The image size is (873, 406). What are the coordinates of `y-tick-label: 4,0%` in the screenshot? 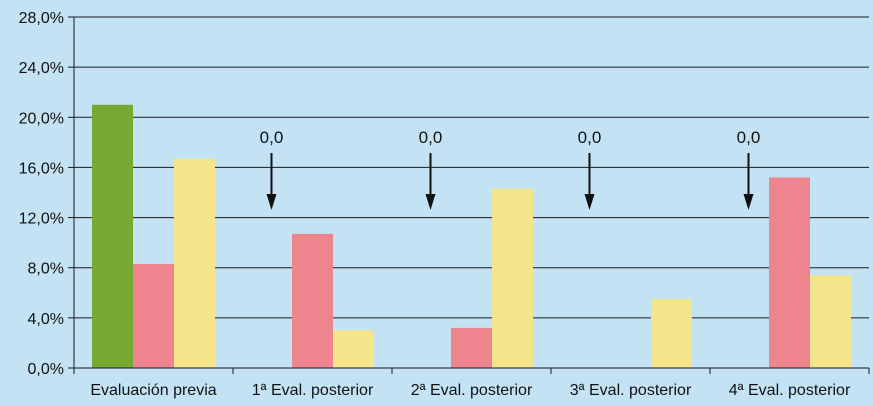 It's located at (46, 319).